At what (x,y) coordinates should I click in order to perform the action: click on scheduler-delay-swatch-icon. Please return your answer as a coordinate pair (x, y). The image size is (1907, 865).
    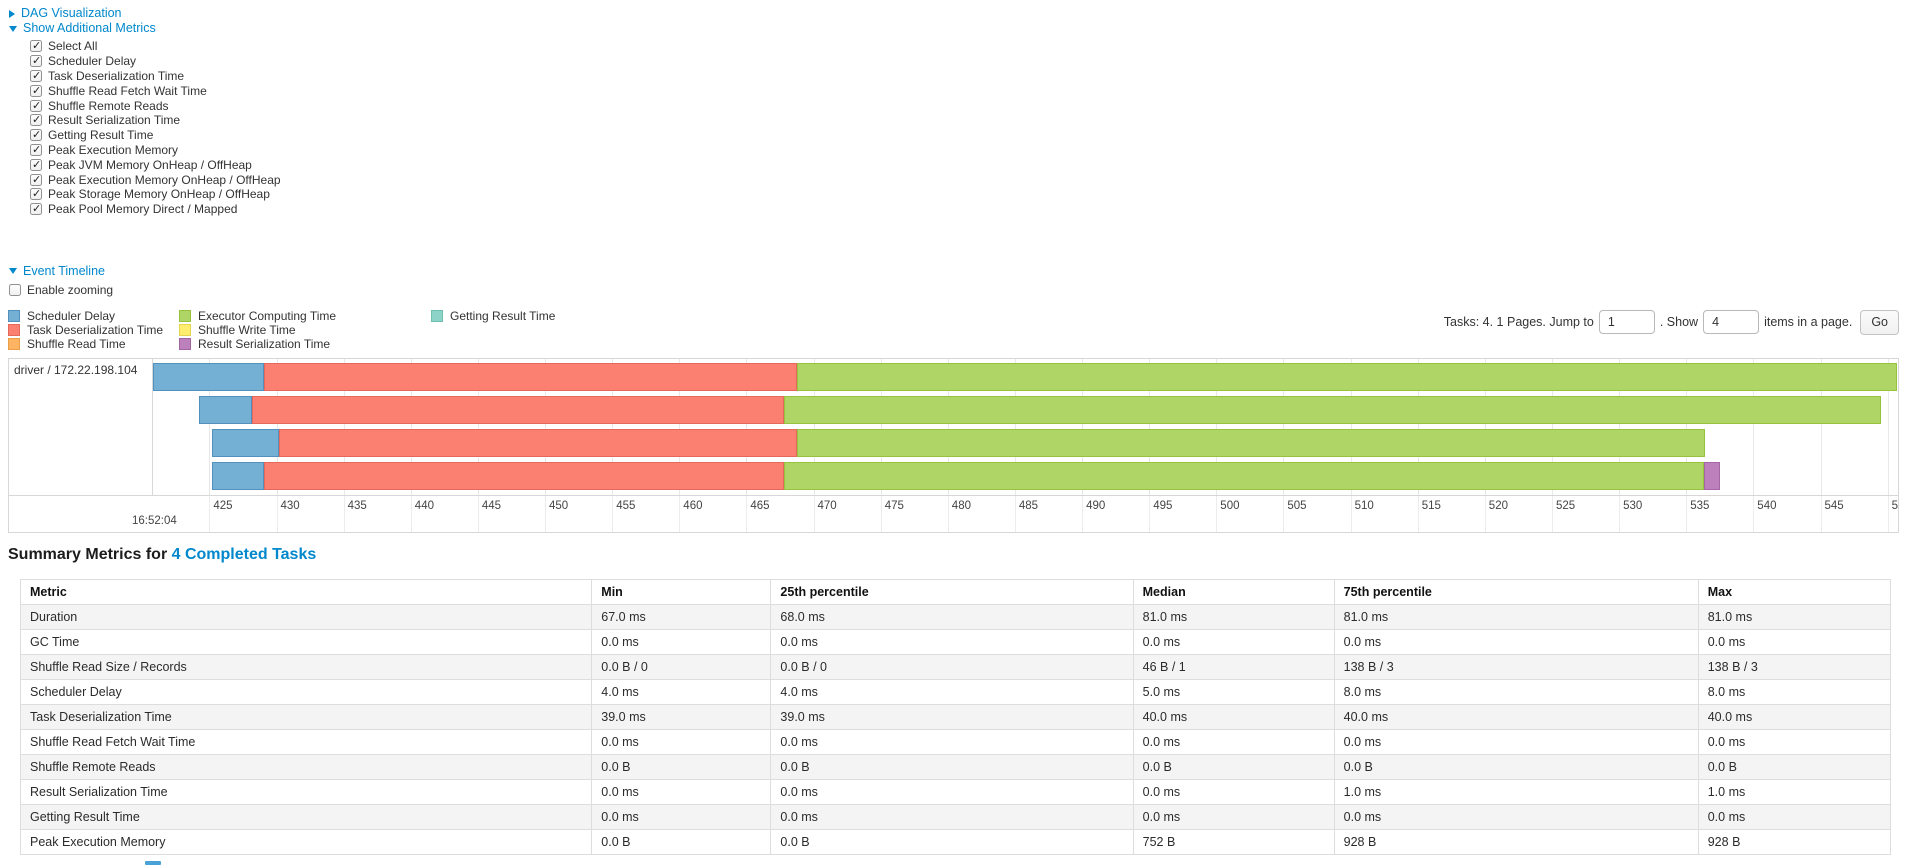
    Looking at the image, I should click on (14, 315).